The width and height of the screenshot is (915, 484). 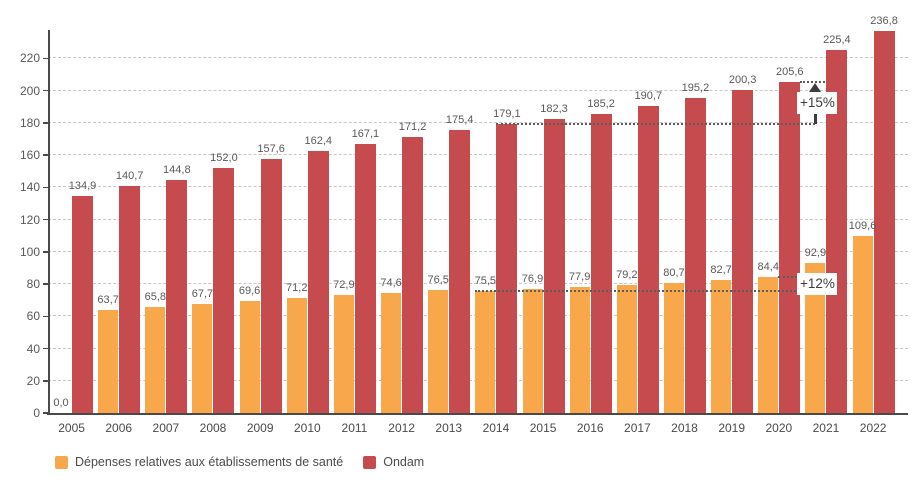 What do you see at coordinates (354, 428) in the screenshot?
I see `x-axis-label-2011: 2011` at bounding box center [354, 428].